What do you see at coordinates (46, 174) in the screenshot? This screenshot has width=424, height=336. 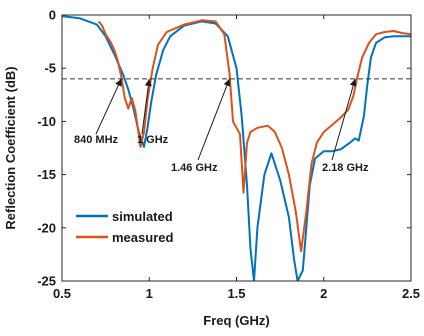 I see `y-tick-label: -15` at bounding box center [46, 174].